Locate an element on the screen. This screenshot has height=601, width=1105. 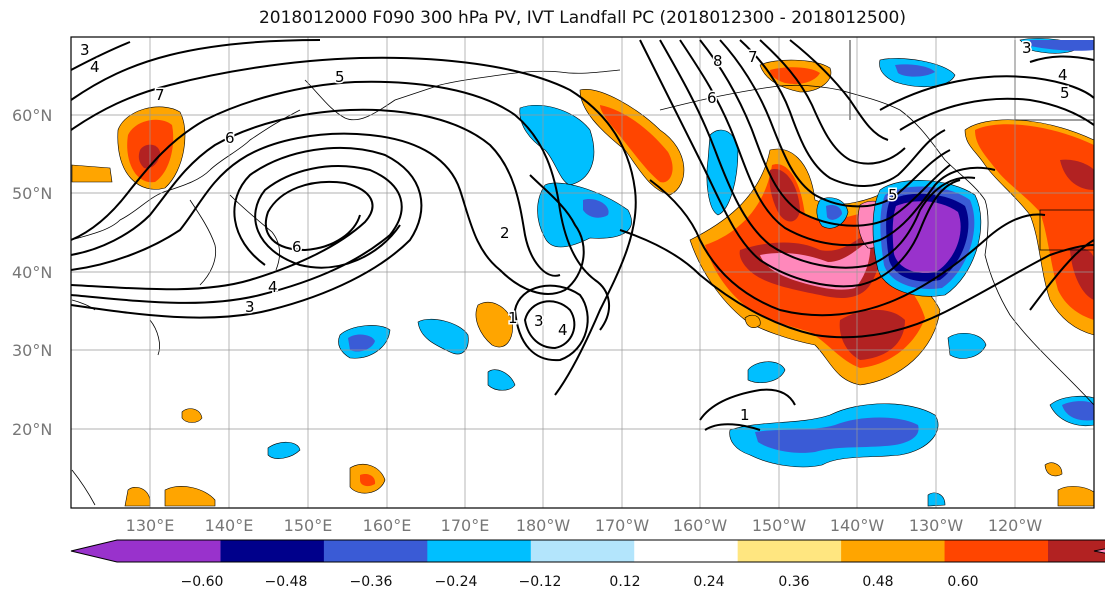
contour-label: 2 is located at coordinates (505, 233).